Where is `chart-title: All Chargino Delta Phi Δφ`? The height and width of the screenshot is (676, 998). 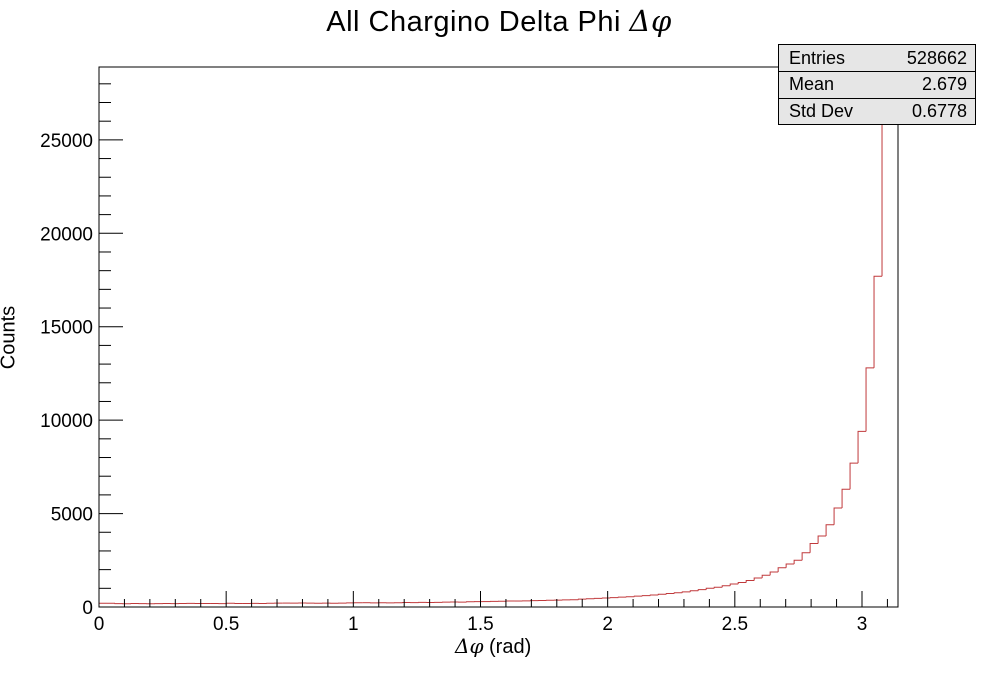 chart-title: All Chargino Delta Phi Δφ is located at coordinates (499, 21).